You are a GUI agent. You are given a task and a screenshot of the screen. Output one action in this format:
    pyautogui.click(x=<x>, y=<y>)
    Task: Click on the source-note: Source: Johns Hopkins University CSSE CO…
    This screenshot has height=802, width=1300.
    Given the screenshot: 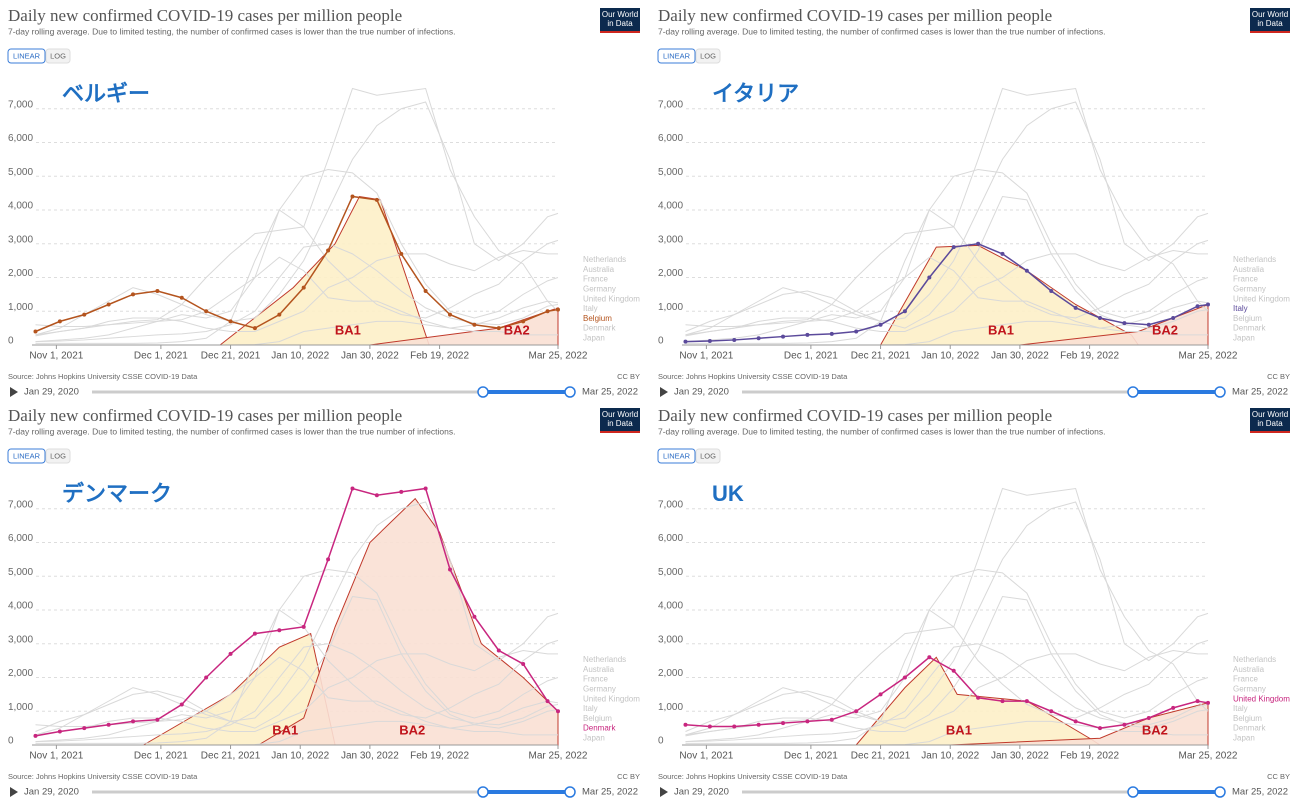 What is the action you would take?
    pyautogui.click(x=753, y=376)
    